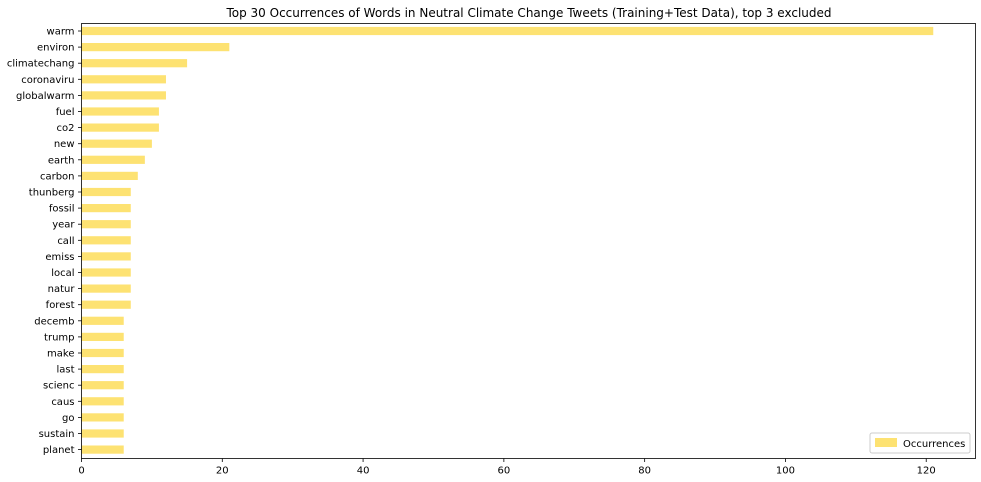 The width and height of the screenshot is (981, 482). I want to click on y-tick-label: emiss, so click(59, 257).